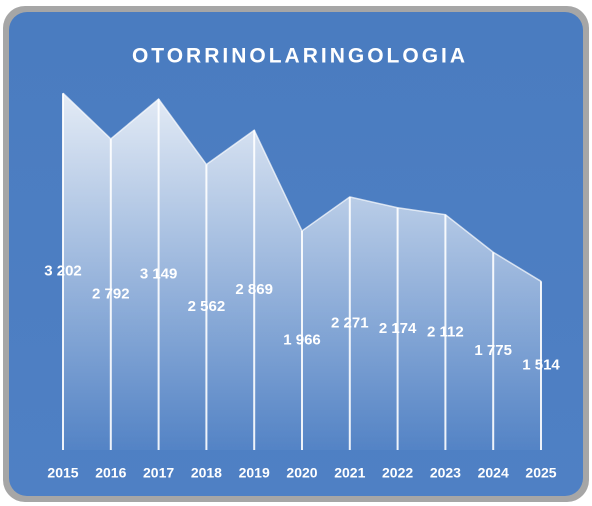 The width and height of the screenshot is (592, 506). Describe the element at coordinates (445, 331) in the screenshot. I see `value-label: 2 112` at that location.